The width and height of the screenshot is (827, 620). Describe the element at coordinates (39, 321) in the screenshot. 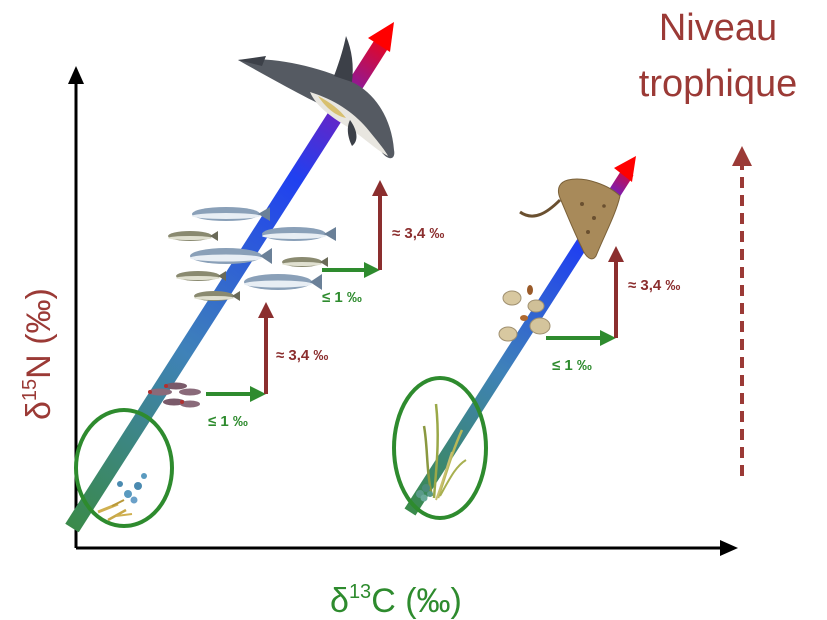

I see `y-axis-unit: (‰)` at that location.